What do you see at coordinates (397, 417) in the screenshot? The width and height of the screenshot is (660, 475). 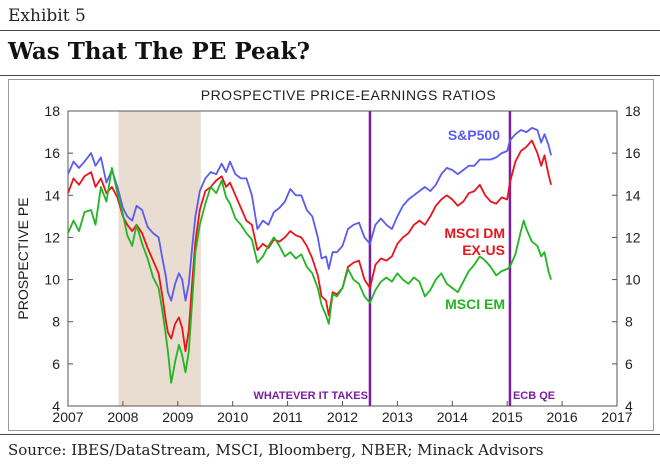 I see `x-tick-label: 2013` at bounding box center [397, 417].